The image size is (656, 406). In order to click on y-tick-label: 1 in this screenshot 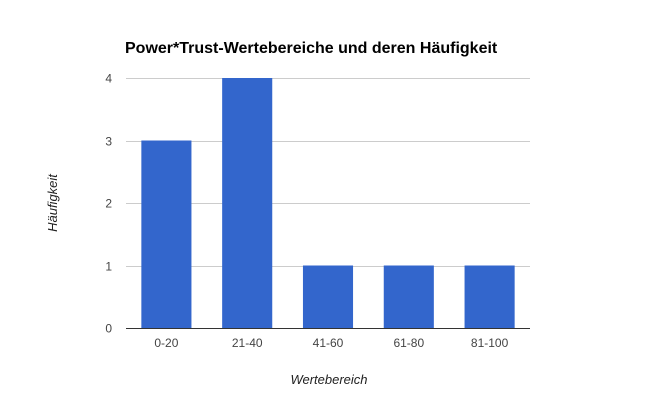, I will do `click(108, 267)`.